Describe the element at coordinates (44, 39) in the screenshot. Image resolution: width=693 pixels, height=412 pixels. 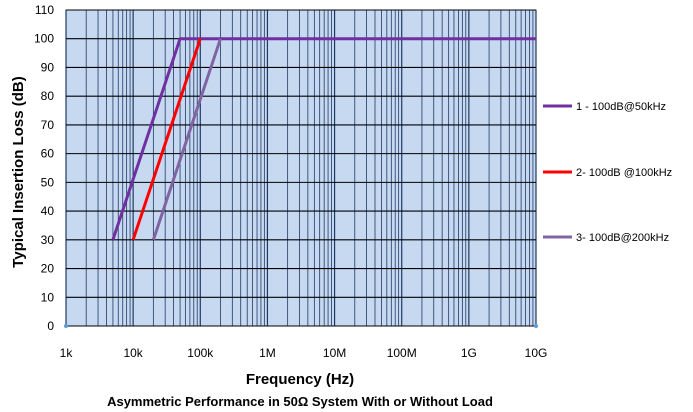
I see `y-tick-label: 100` at that location.